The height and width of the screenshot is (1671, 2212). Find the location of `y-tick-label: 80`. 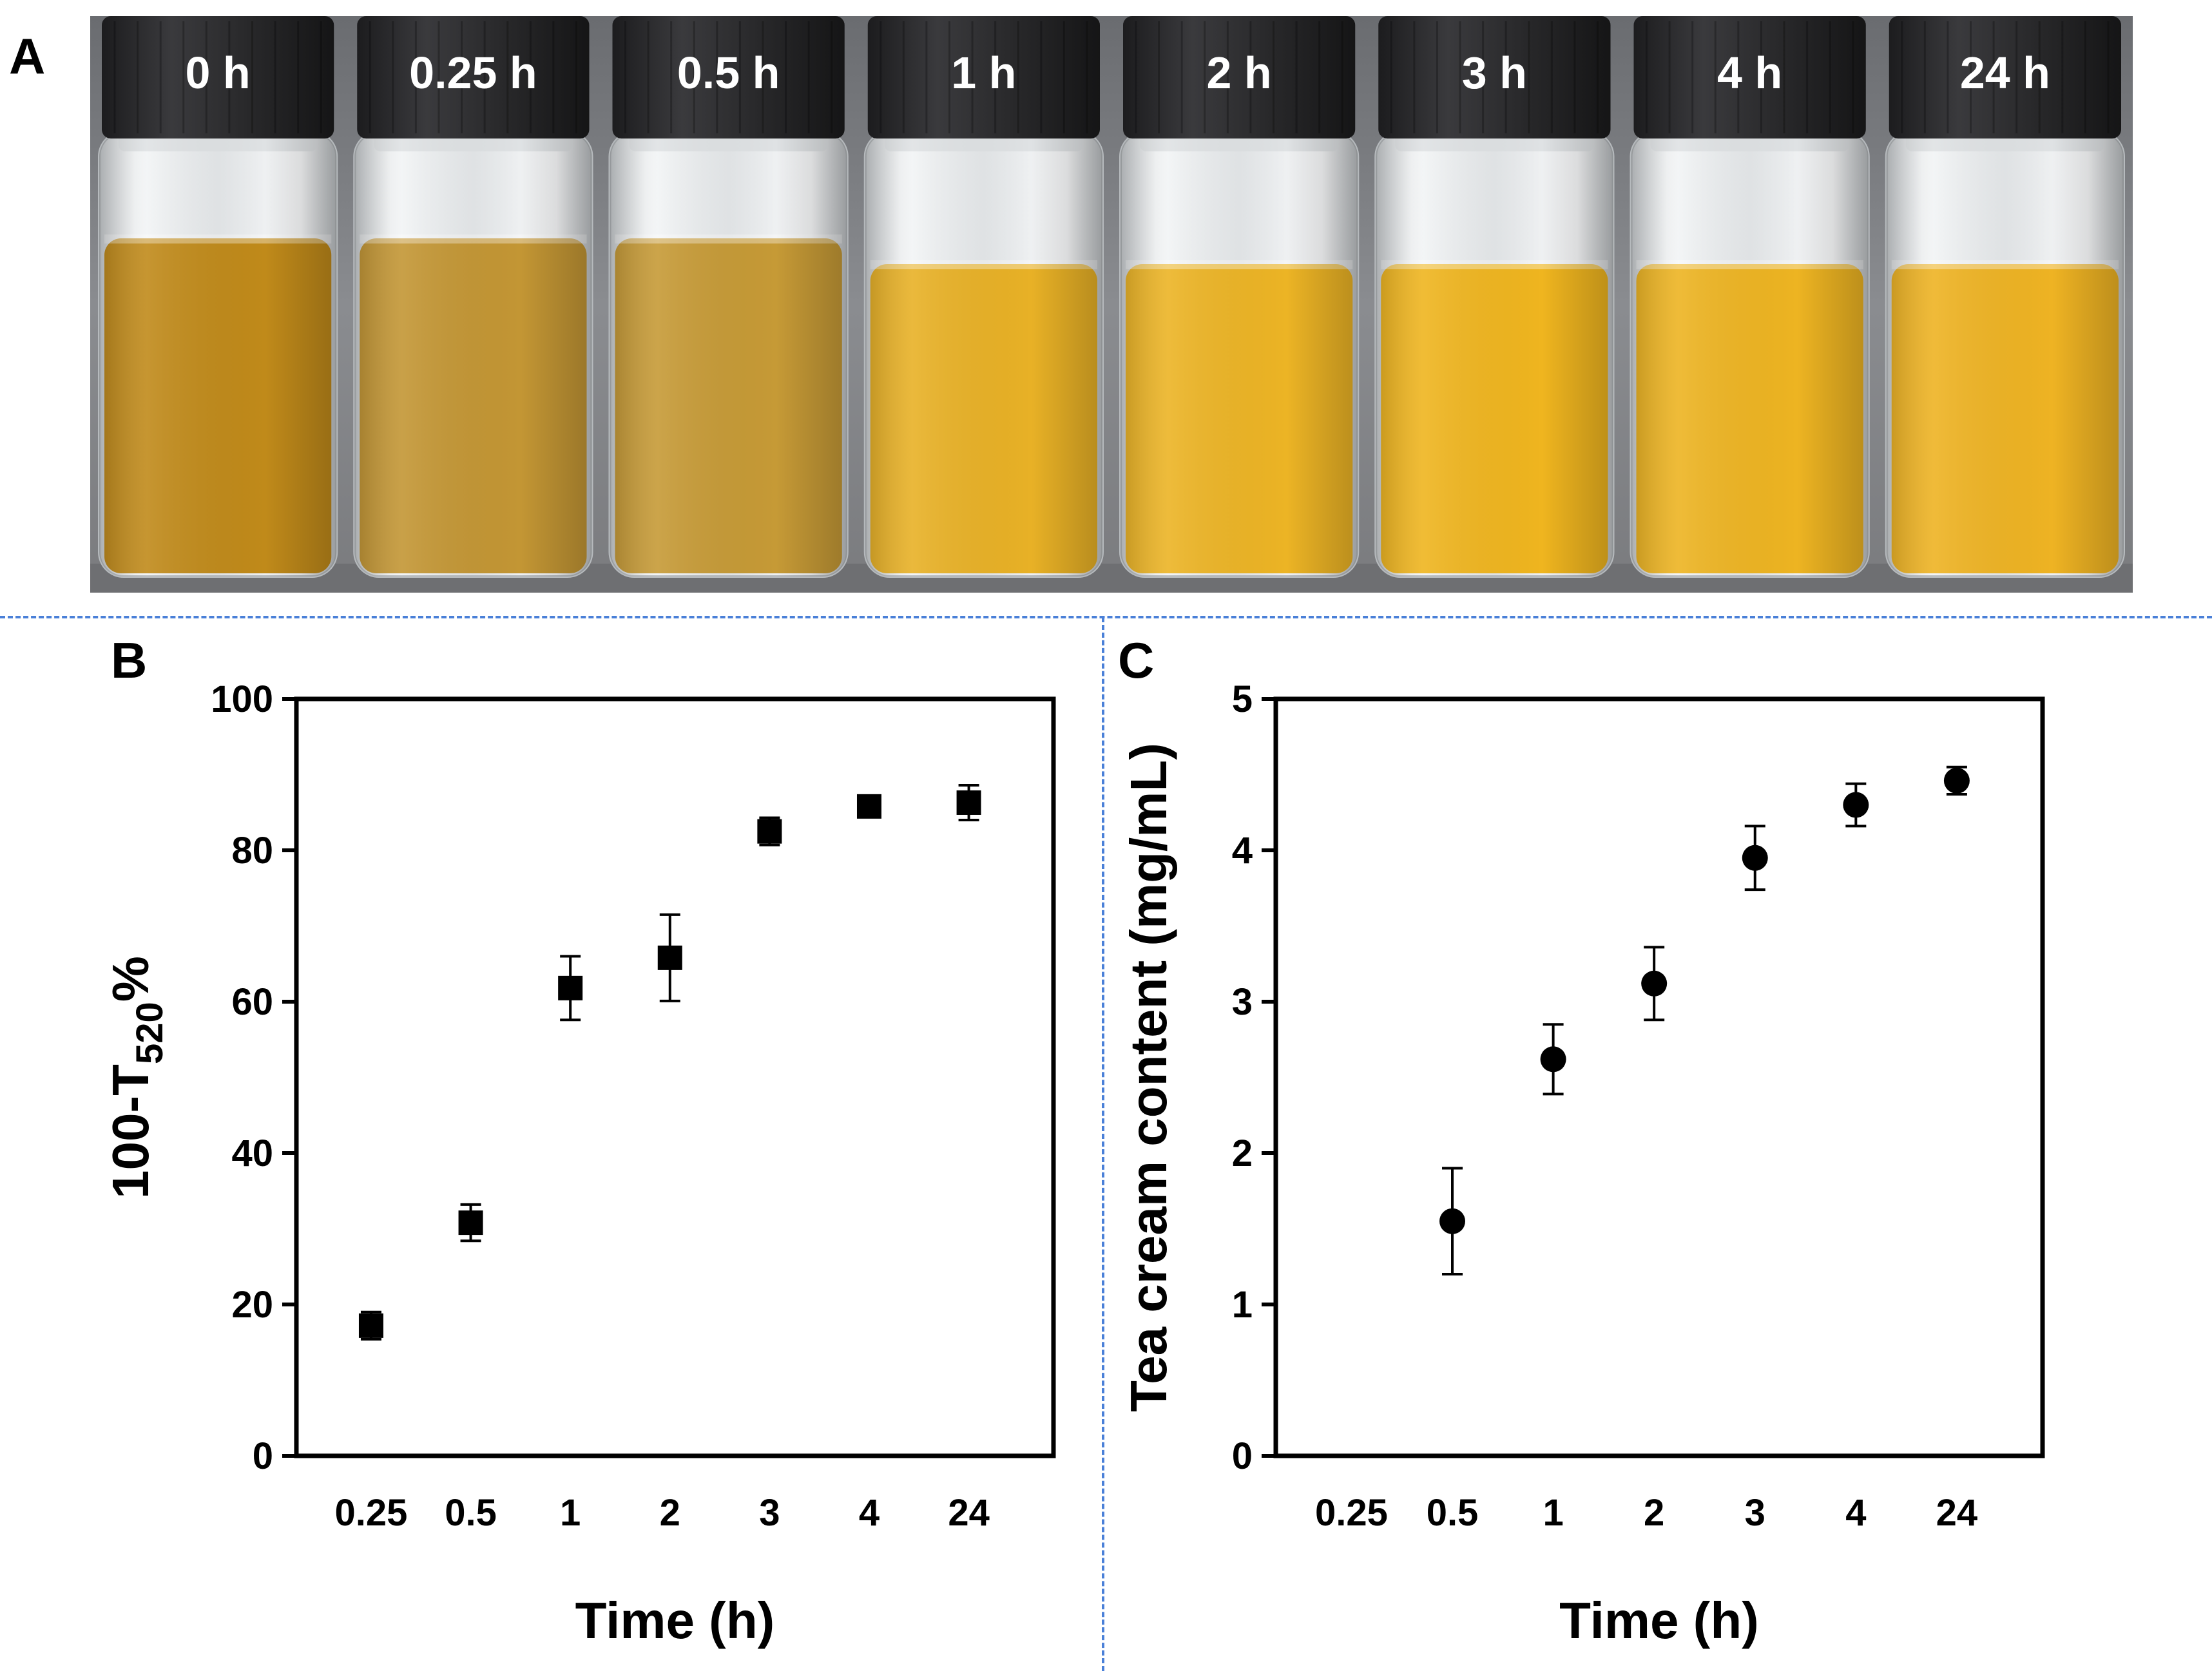

y-tick-label: 80 is located at coordinates (252, 851).